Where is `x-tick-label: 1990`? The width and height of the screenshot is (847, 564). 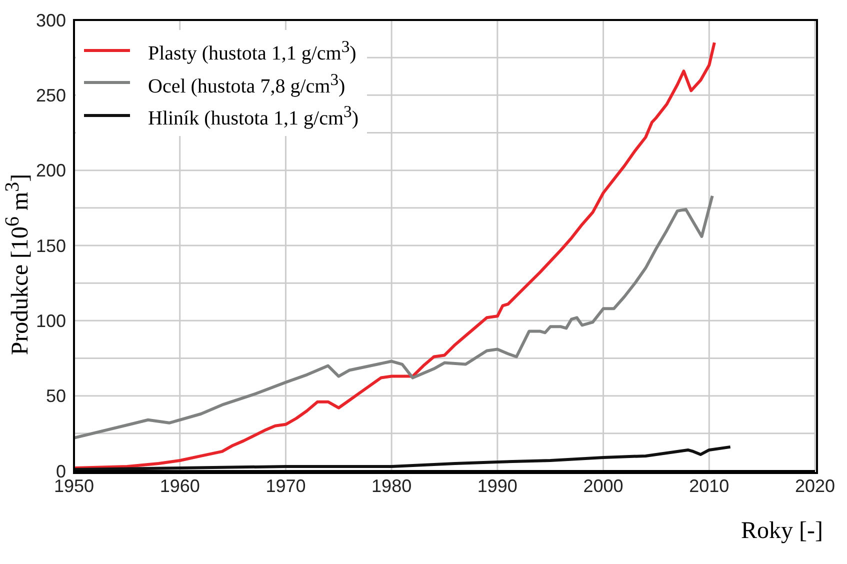 x-tick-label: 1990 is located at coordinates (497, 486).